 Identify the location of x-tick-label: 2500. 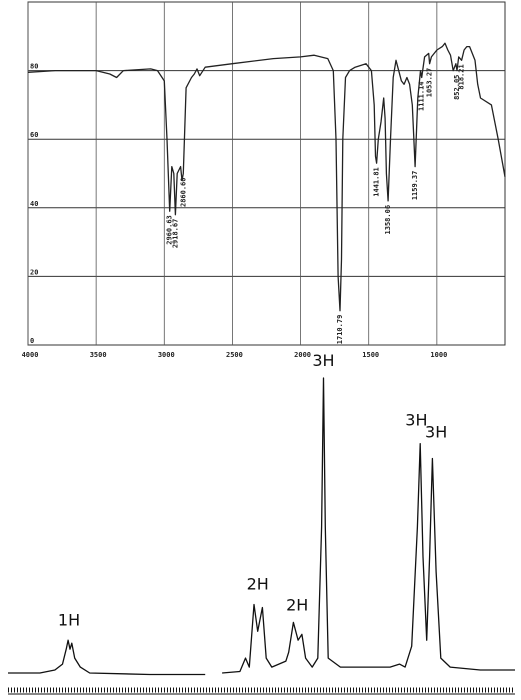
(234, 355).